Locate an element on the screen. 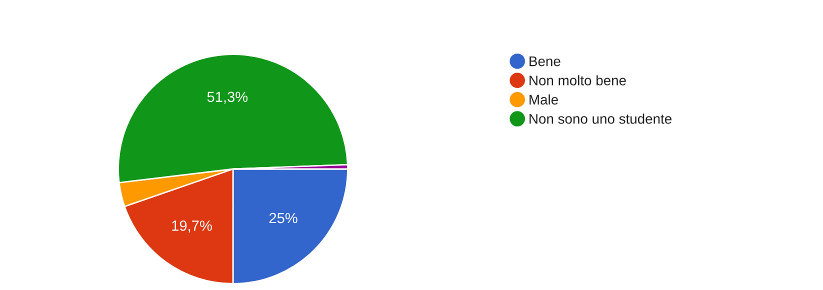  legend-label: Bene is located at coordinates (545, 61).